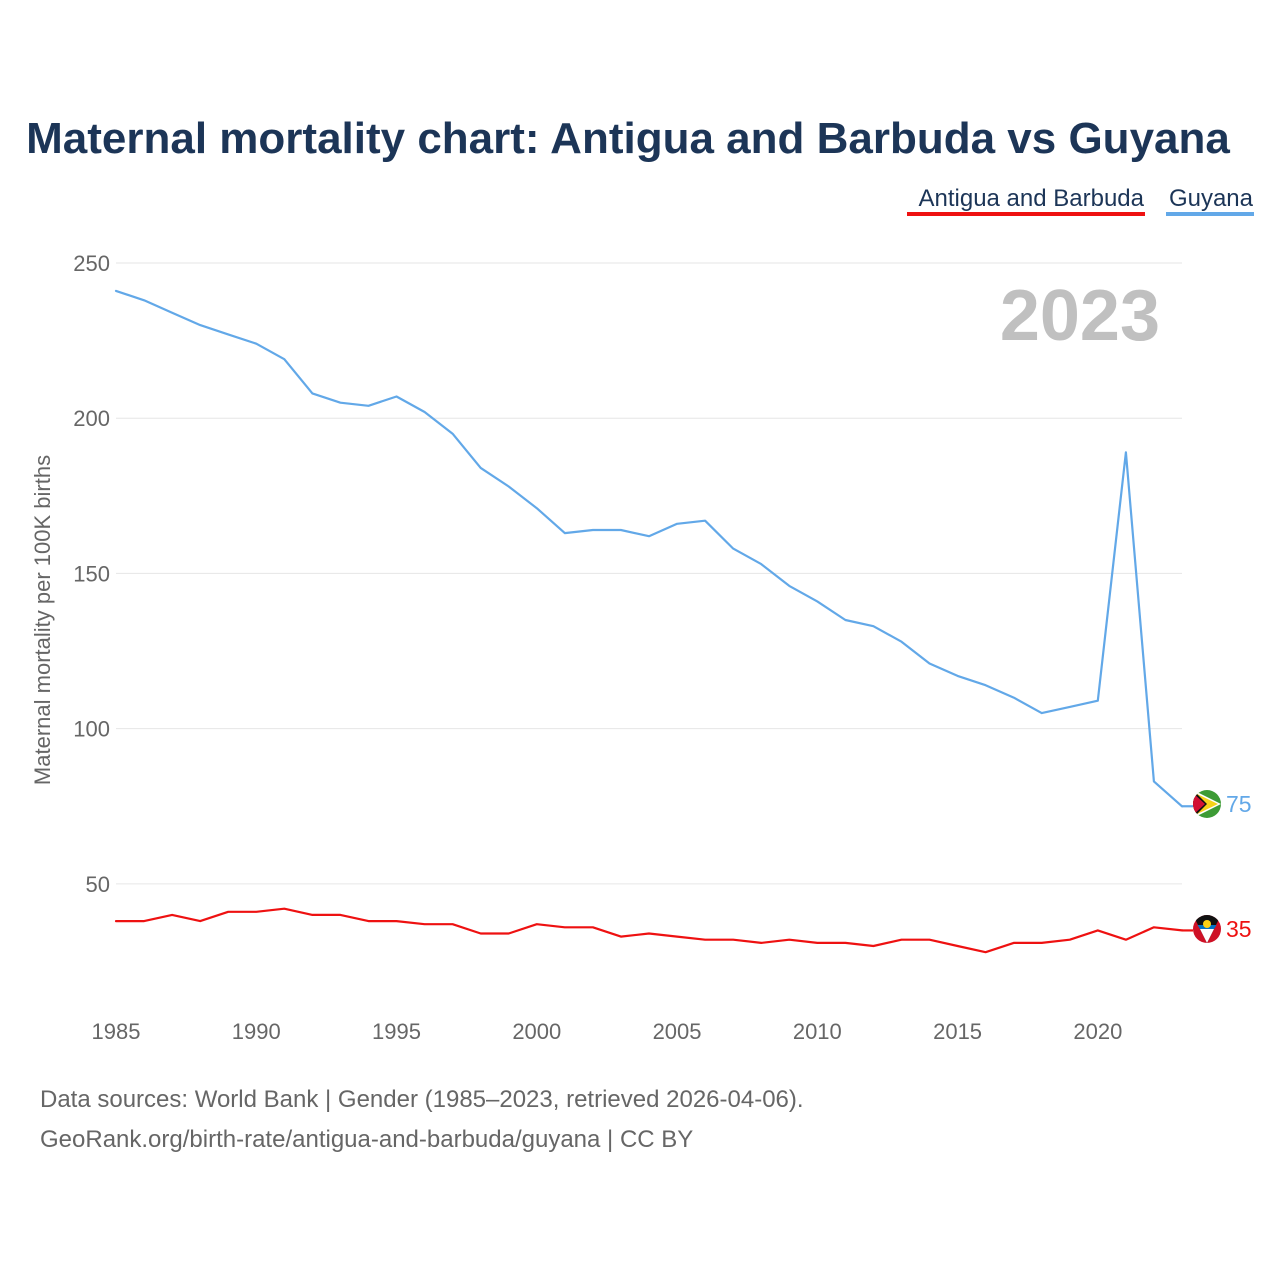  What do you see at coordinates (256, 1031) in the screenshot?
I see `x-tick-label-1990: 1990` at bounding box center [256, 1031].